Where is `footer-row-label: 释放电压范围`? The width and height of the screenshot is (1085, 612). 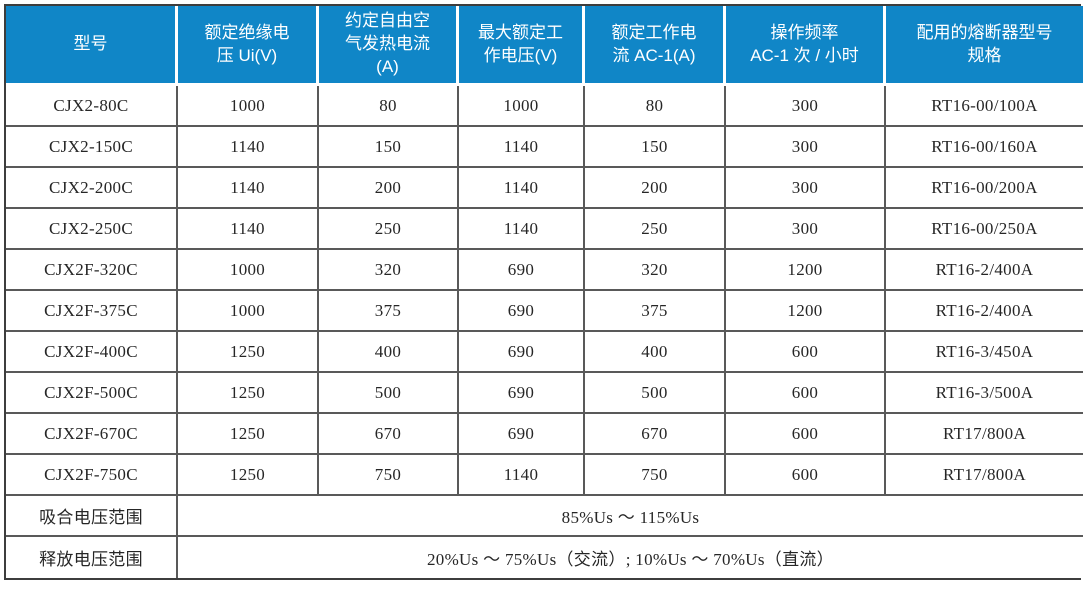
footer-row-label: 释放电压范围 is located at coordinates (92, 557).